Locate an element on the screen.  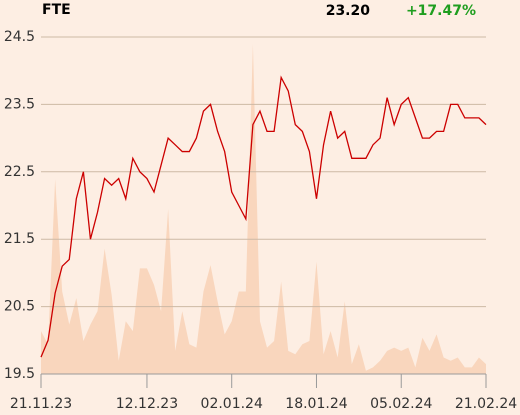
x-tick-label: 05.02.24 is located at coordinates (401, 404).